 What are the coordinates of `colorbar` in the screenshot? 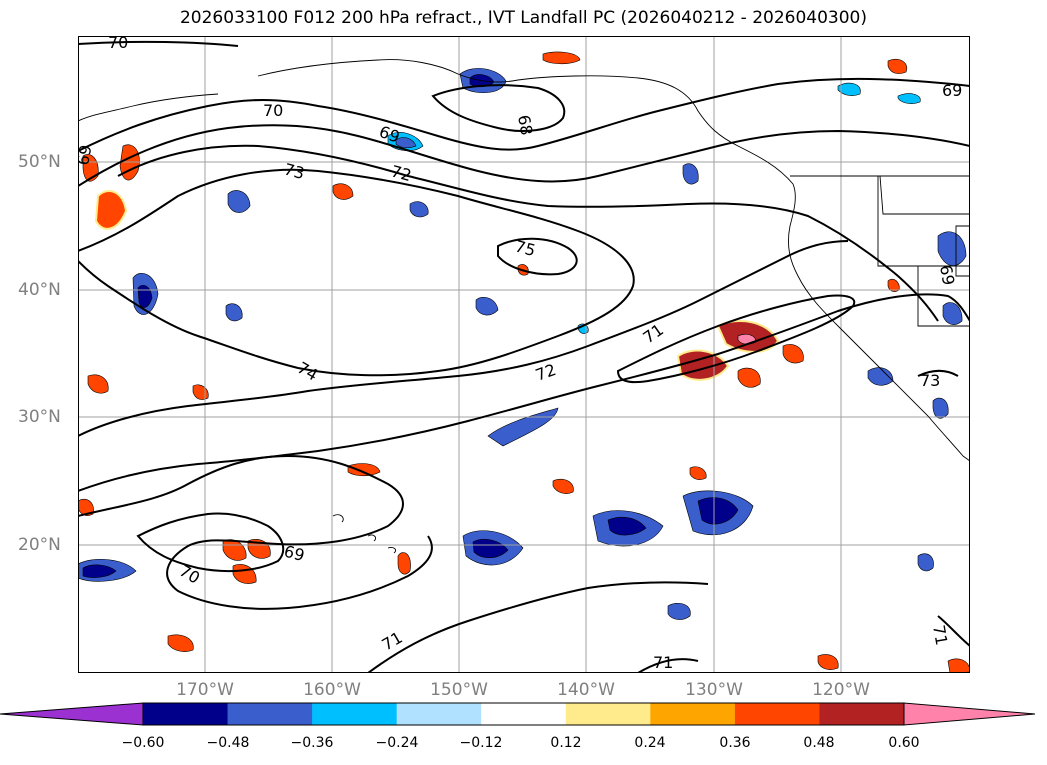 It's located at (518, 714).